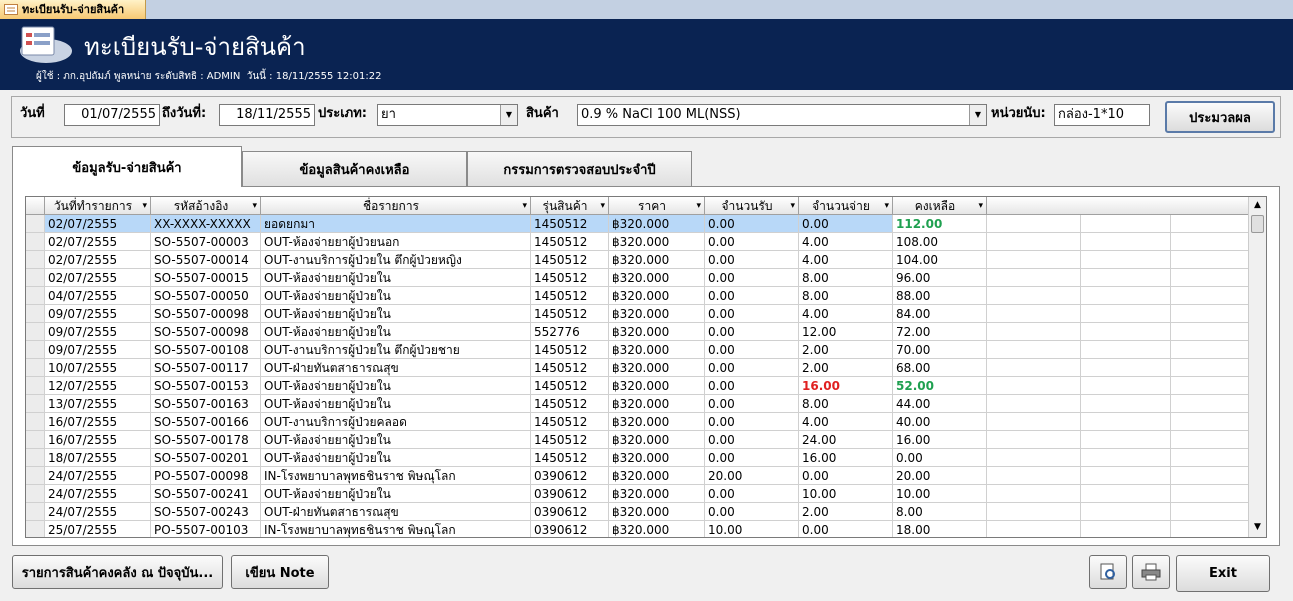 This screenshot has width=1293, height=601. What do you see at coordinates (1257, 367) in the screenshot?
I see `scrollbar: ▲ ▼` at bounding box center [1257, 367].